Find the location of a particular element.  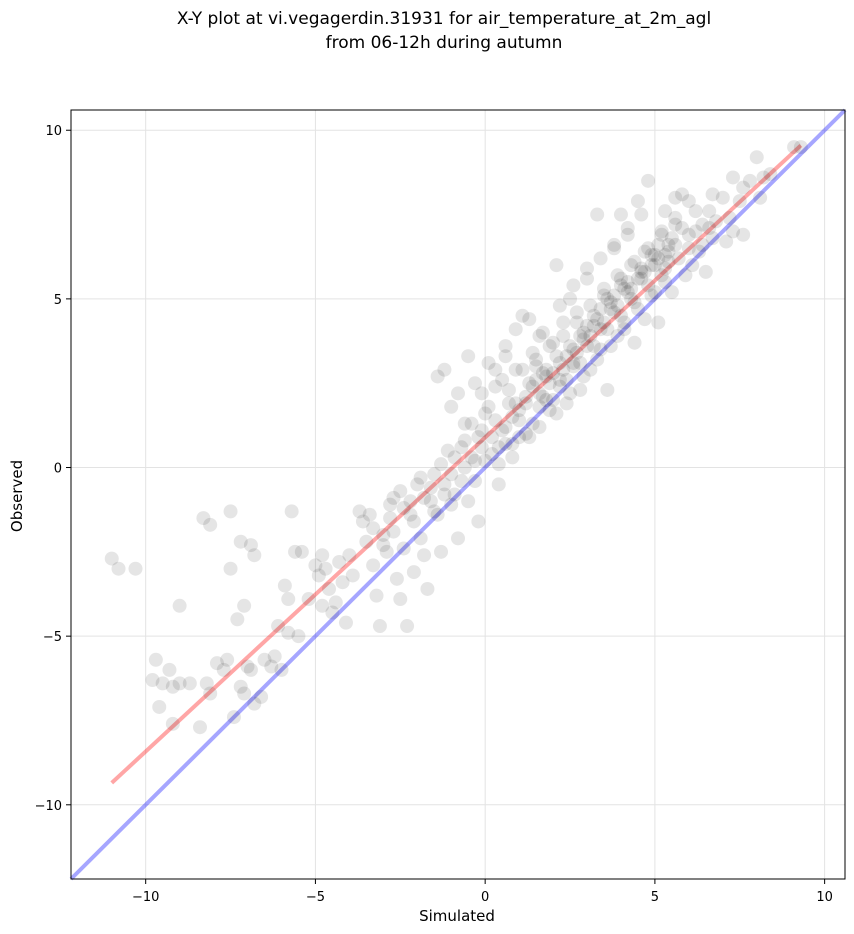

x-tick-label: 5 is located at coordinates (655, 897).